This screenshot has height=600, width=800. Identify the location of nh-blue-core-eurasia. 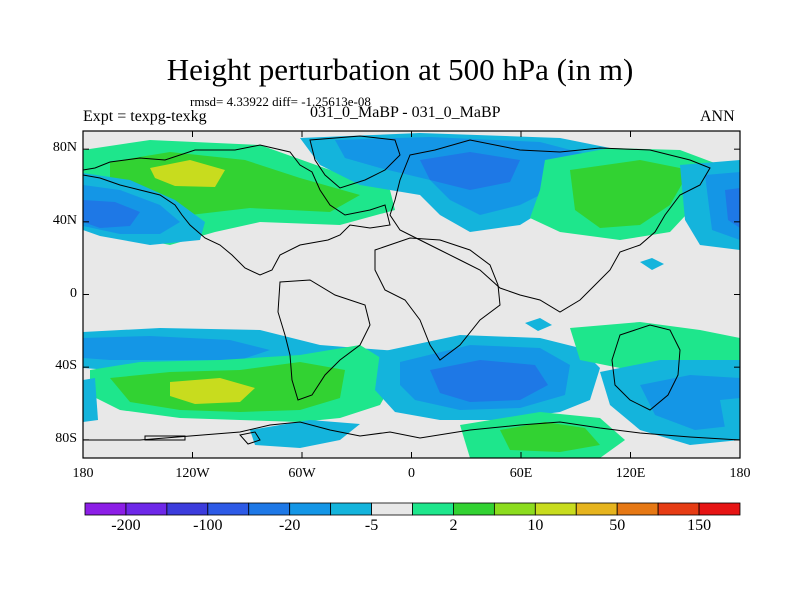
(470, 171).